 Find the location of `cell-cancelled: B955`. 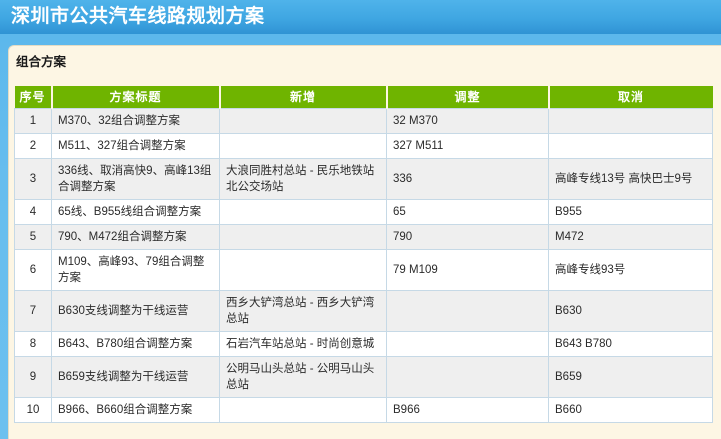

cell-cancelled: B955 is located at coordinates (630, 211).